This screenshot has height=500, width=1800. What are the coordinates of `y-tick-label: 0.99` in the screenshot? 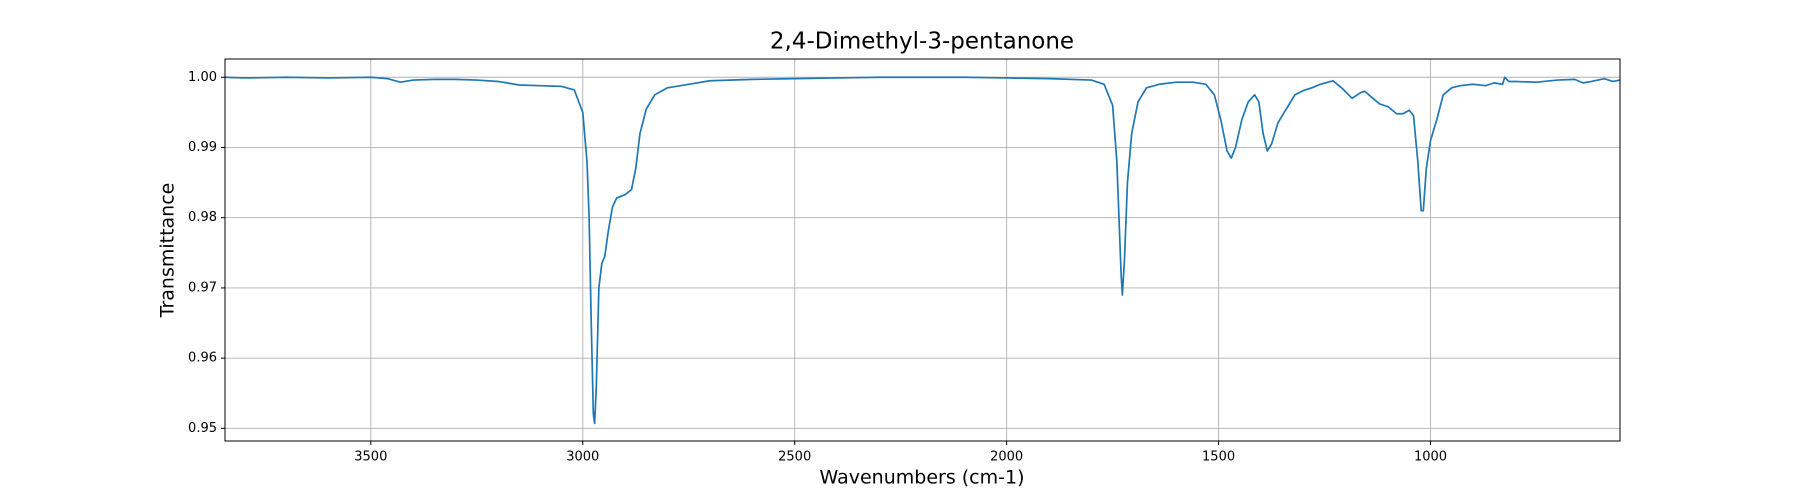 It's located at (202, 147).